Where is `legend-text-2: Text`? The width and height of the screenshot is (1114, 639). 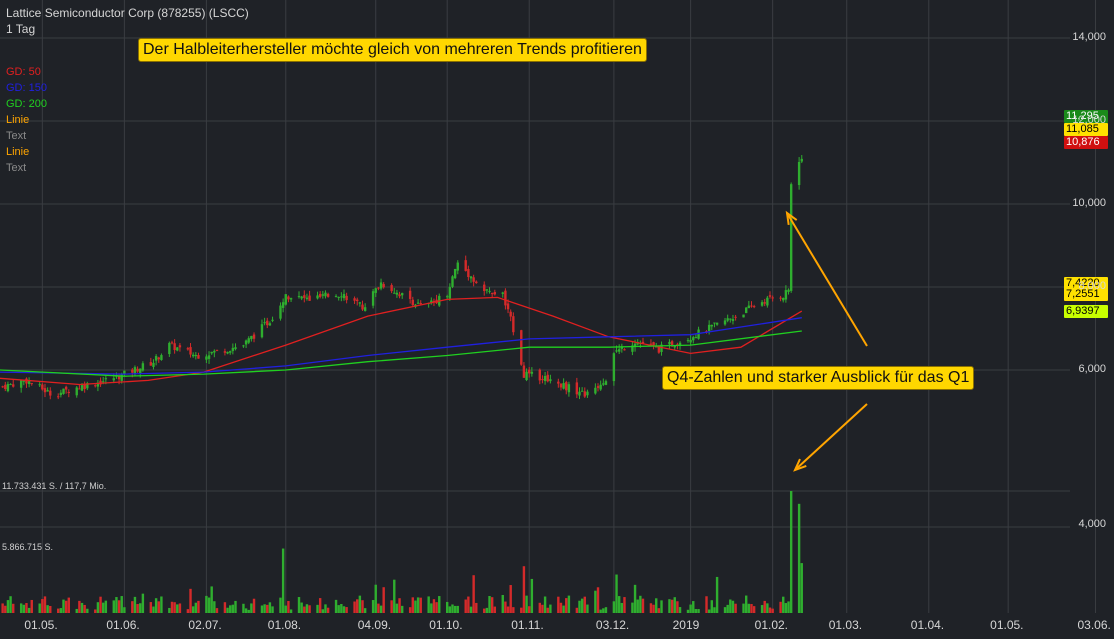
legend-text-2: Text is located at coordinates (16, 168).